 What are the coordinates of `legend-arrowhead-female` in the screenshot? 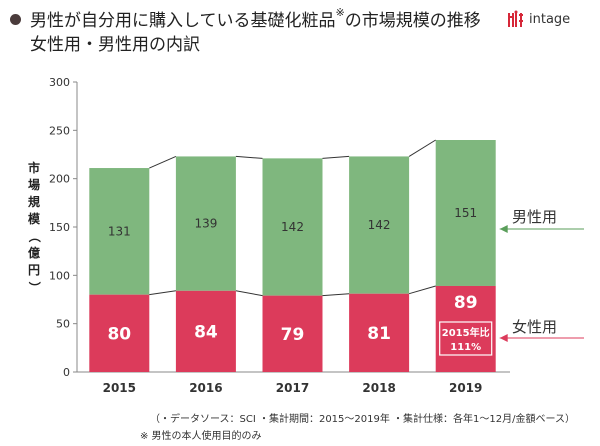 It's located at (503, 338).